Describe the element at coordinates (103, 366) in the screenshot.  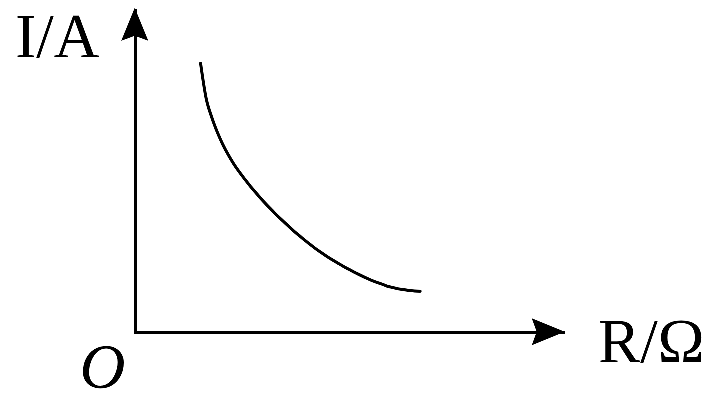
I see `text: O` at that location.